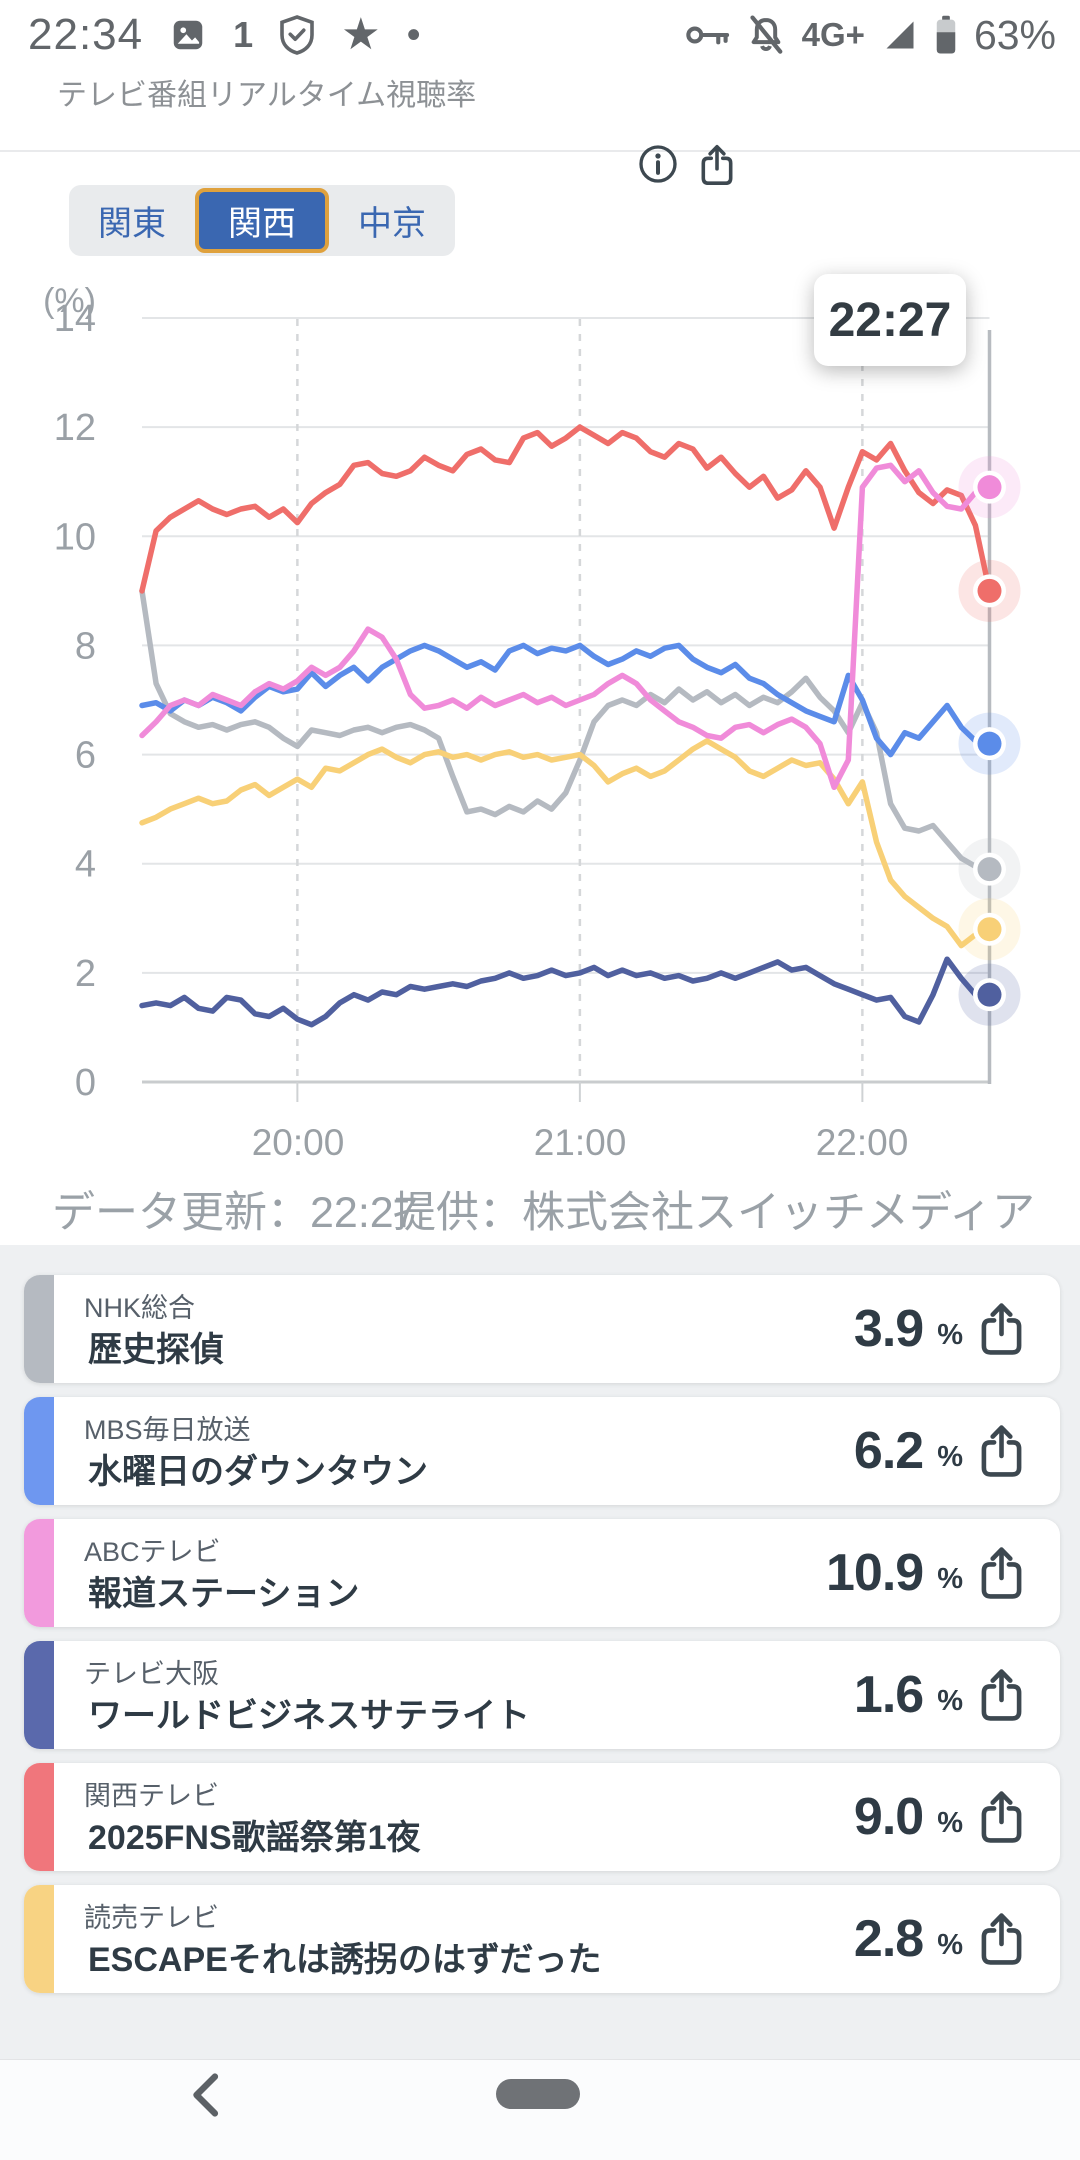 The image size is (1080, 2160). I want to click on region-tab-group: 関東 関西 中京, so click(262, 220).